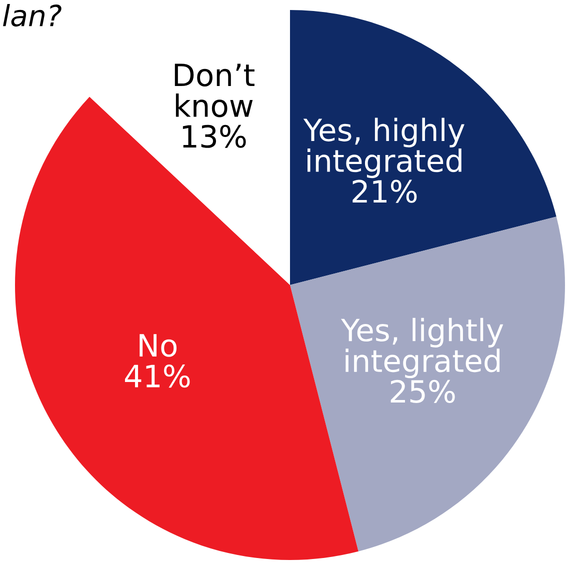  I want to click on slice-label: No, so click(158, 345).